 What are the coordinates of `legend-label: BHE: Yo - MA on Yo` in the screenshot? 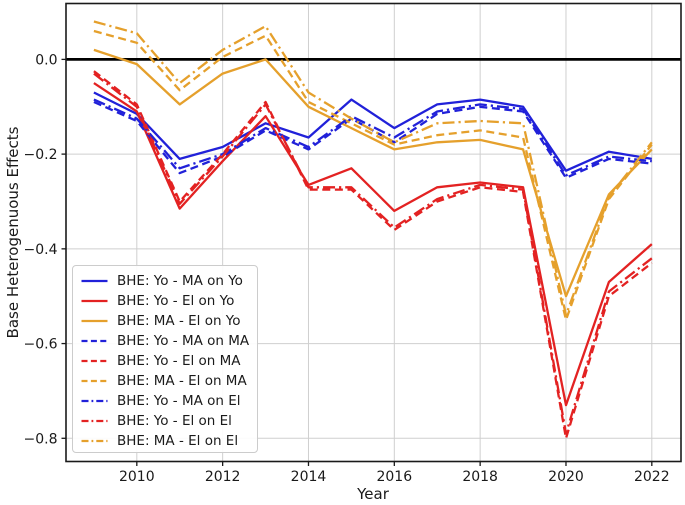 It's located at (180, 281).